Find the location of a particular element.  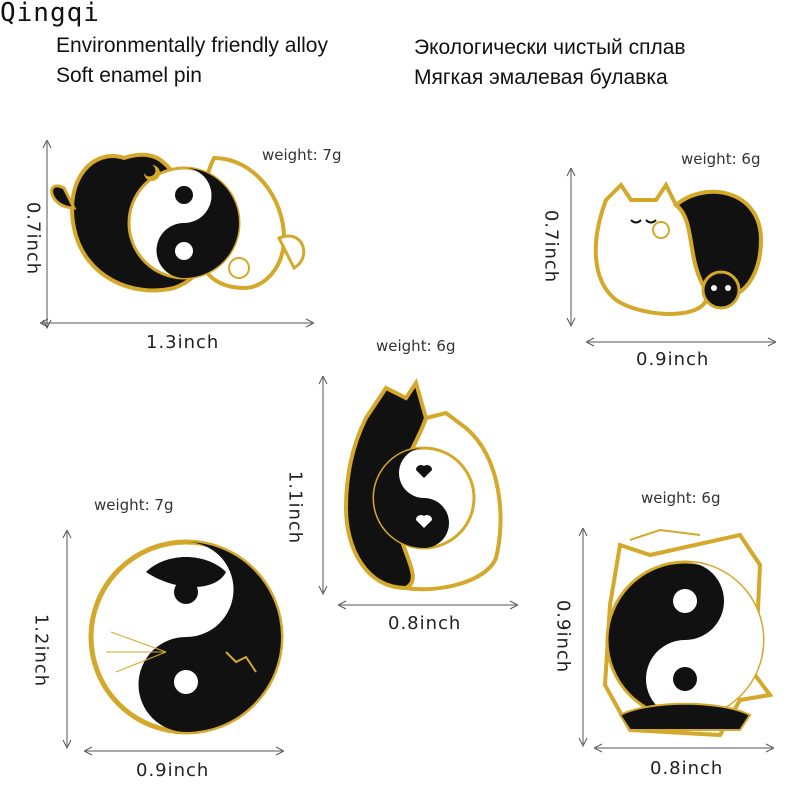

pin1-weight: weight: 7g is located at coordinates (302, 155).